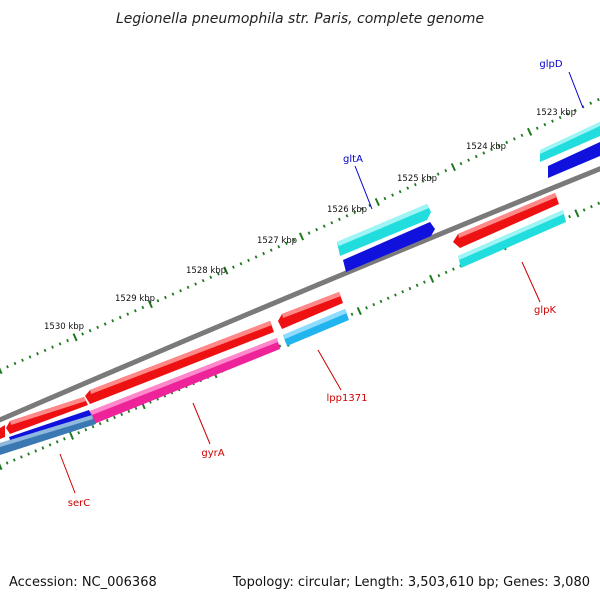 Image resolution: width=600 pixels, height=600 pixels. I want to click on kbp-label-1527: 1527 kbp, so click(277, 241).